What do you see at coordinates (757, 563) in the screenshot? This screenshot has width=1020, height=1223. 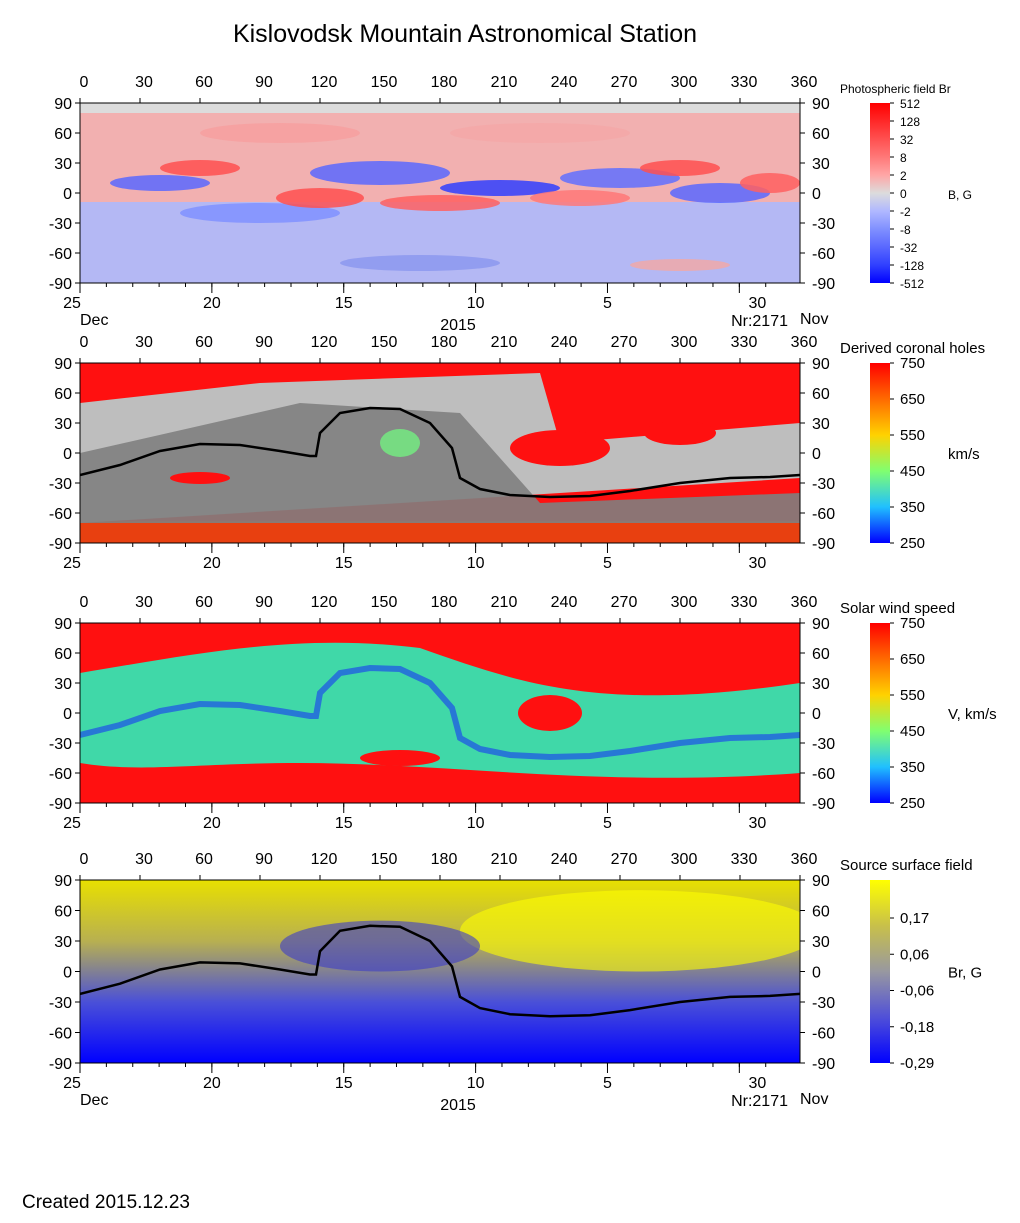 I see `date-label: 30` at bounding box center [757, 563].